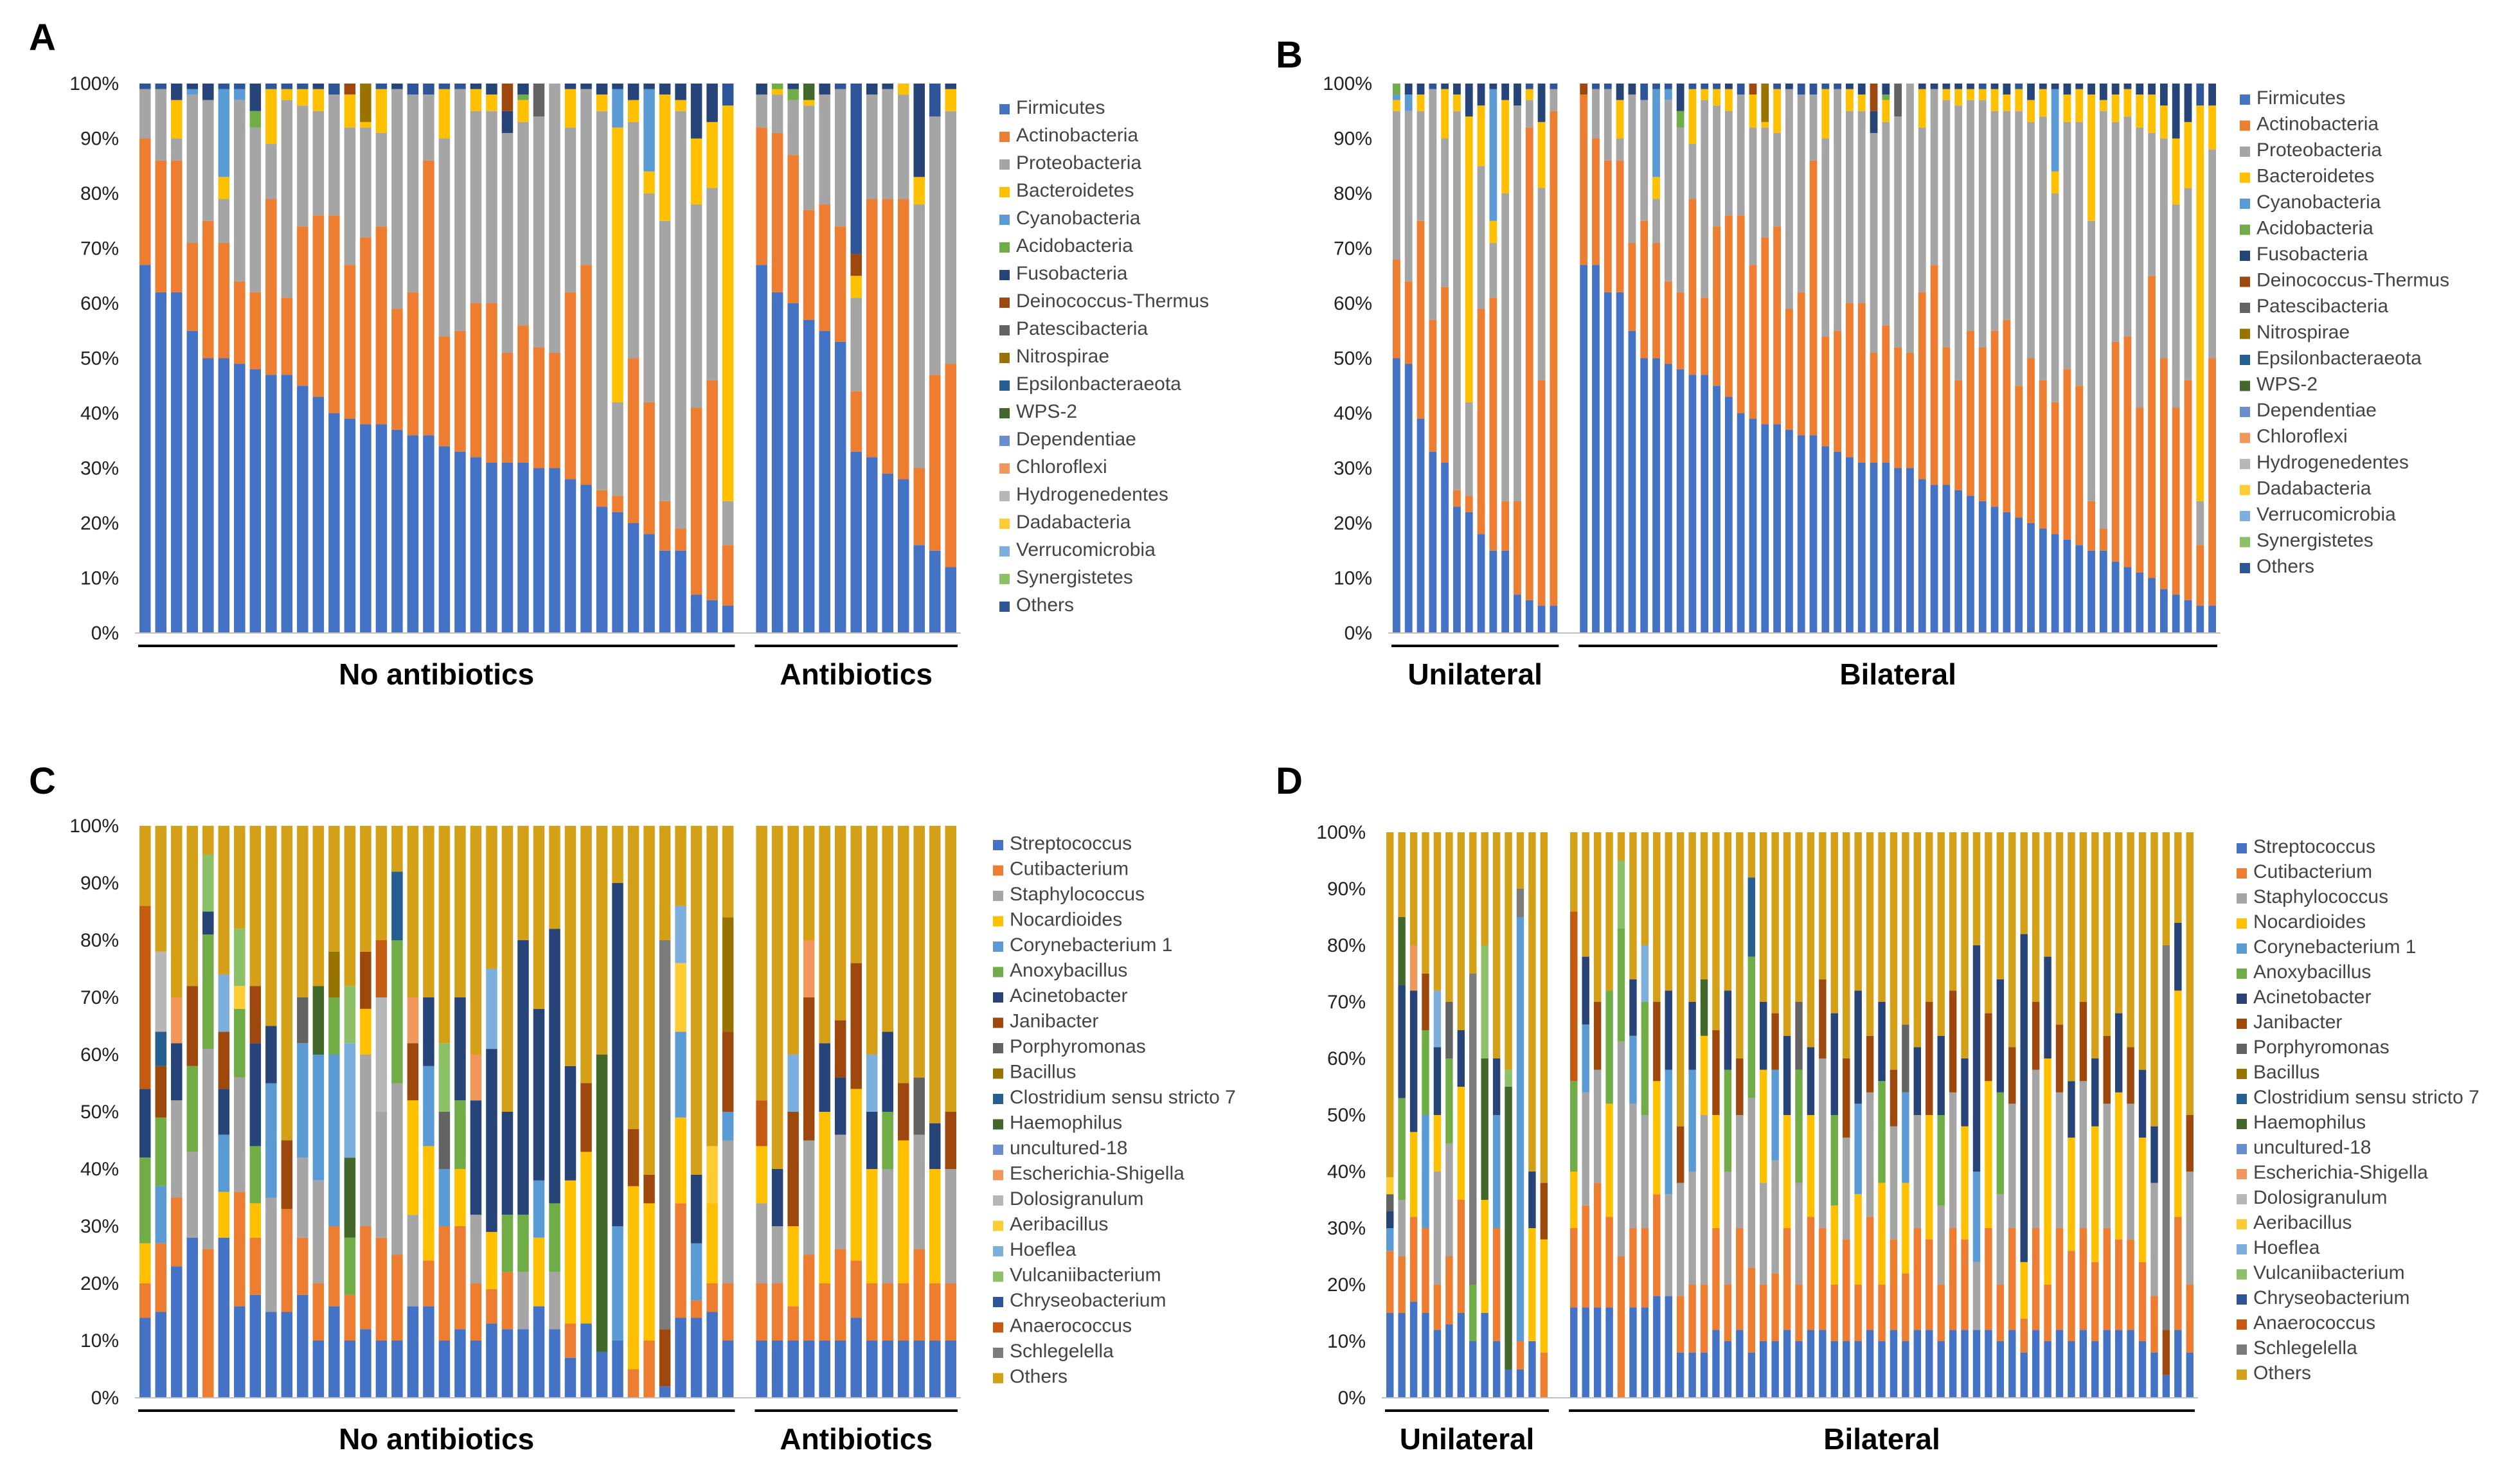 This screenshot has height=1464, width=2520. What do you see at coordinates (1457, 89) in the screenshot?
I see `panel-b-bar-6-fusobacteria` at bounding box center [1457, 89].